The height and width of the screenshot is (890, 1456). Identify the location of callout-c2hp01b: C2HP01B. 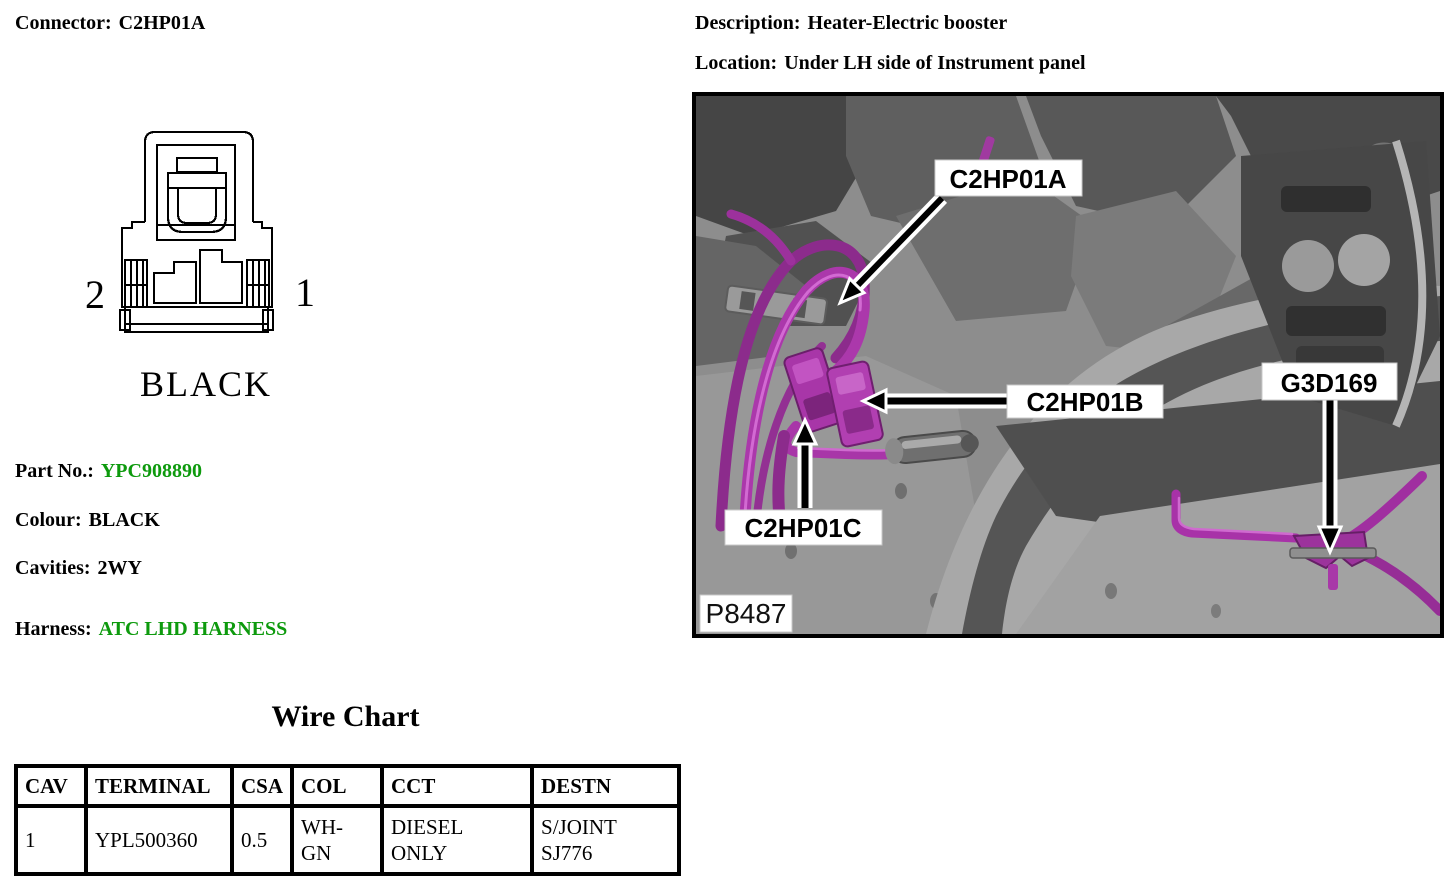
(1085, 401).